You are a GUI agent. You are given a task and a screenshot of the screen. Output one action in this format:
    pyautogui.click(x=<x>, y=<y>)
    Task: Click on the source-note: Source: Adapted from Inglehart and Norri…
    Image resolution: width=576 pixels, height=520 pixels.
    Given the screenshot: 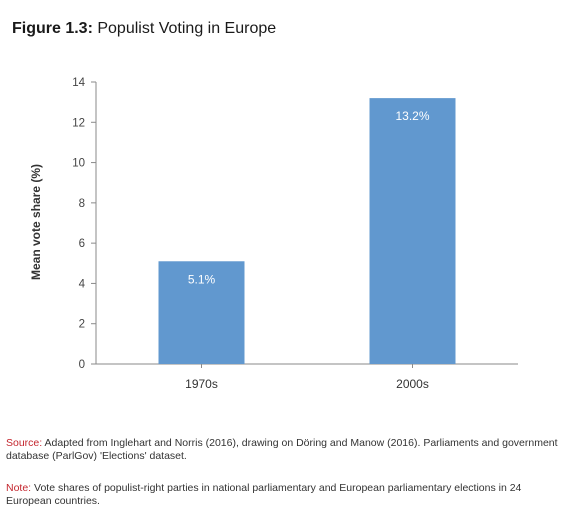 What is the action you would take?
    pyautogui.click(x=287, y=450)
    